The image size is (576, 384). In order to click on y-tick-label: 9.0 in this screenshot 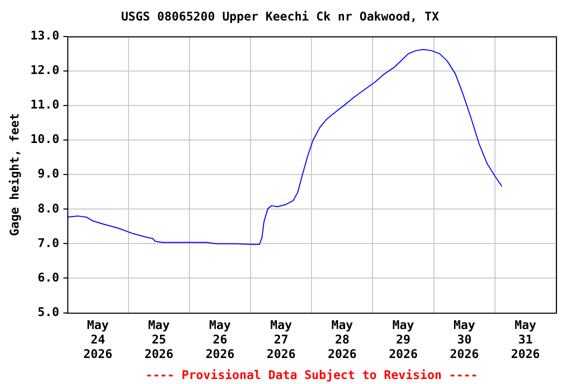, I will do `click(49, 173)`.